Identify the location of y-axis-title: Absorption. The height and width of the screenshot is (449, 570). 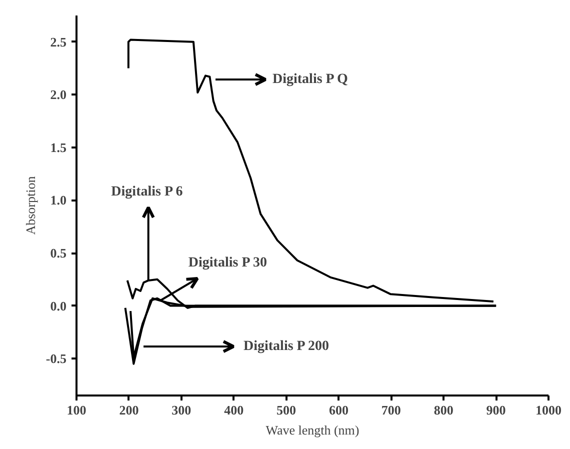
(30, 205).